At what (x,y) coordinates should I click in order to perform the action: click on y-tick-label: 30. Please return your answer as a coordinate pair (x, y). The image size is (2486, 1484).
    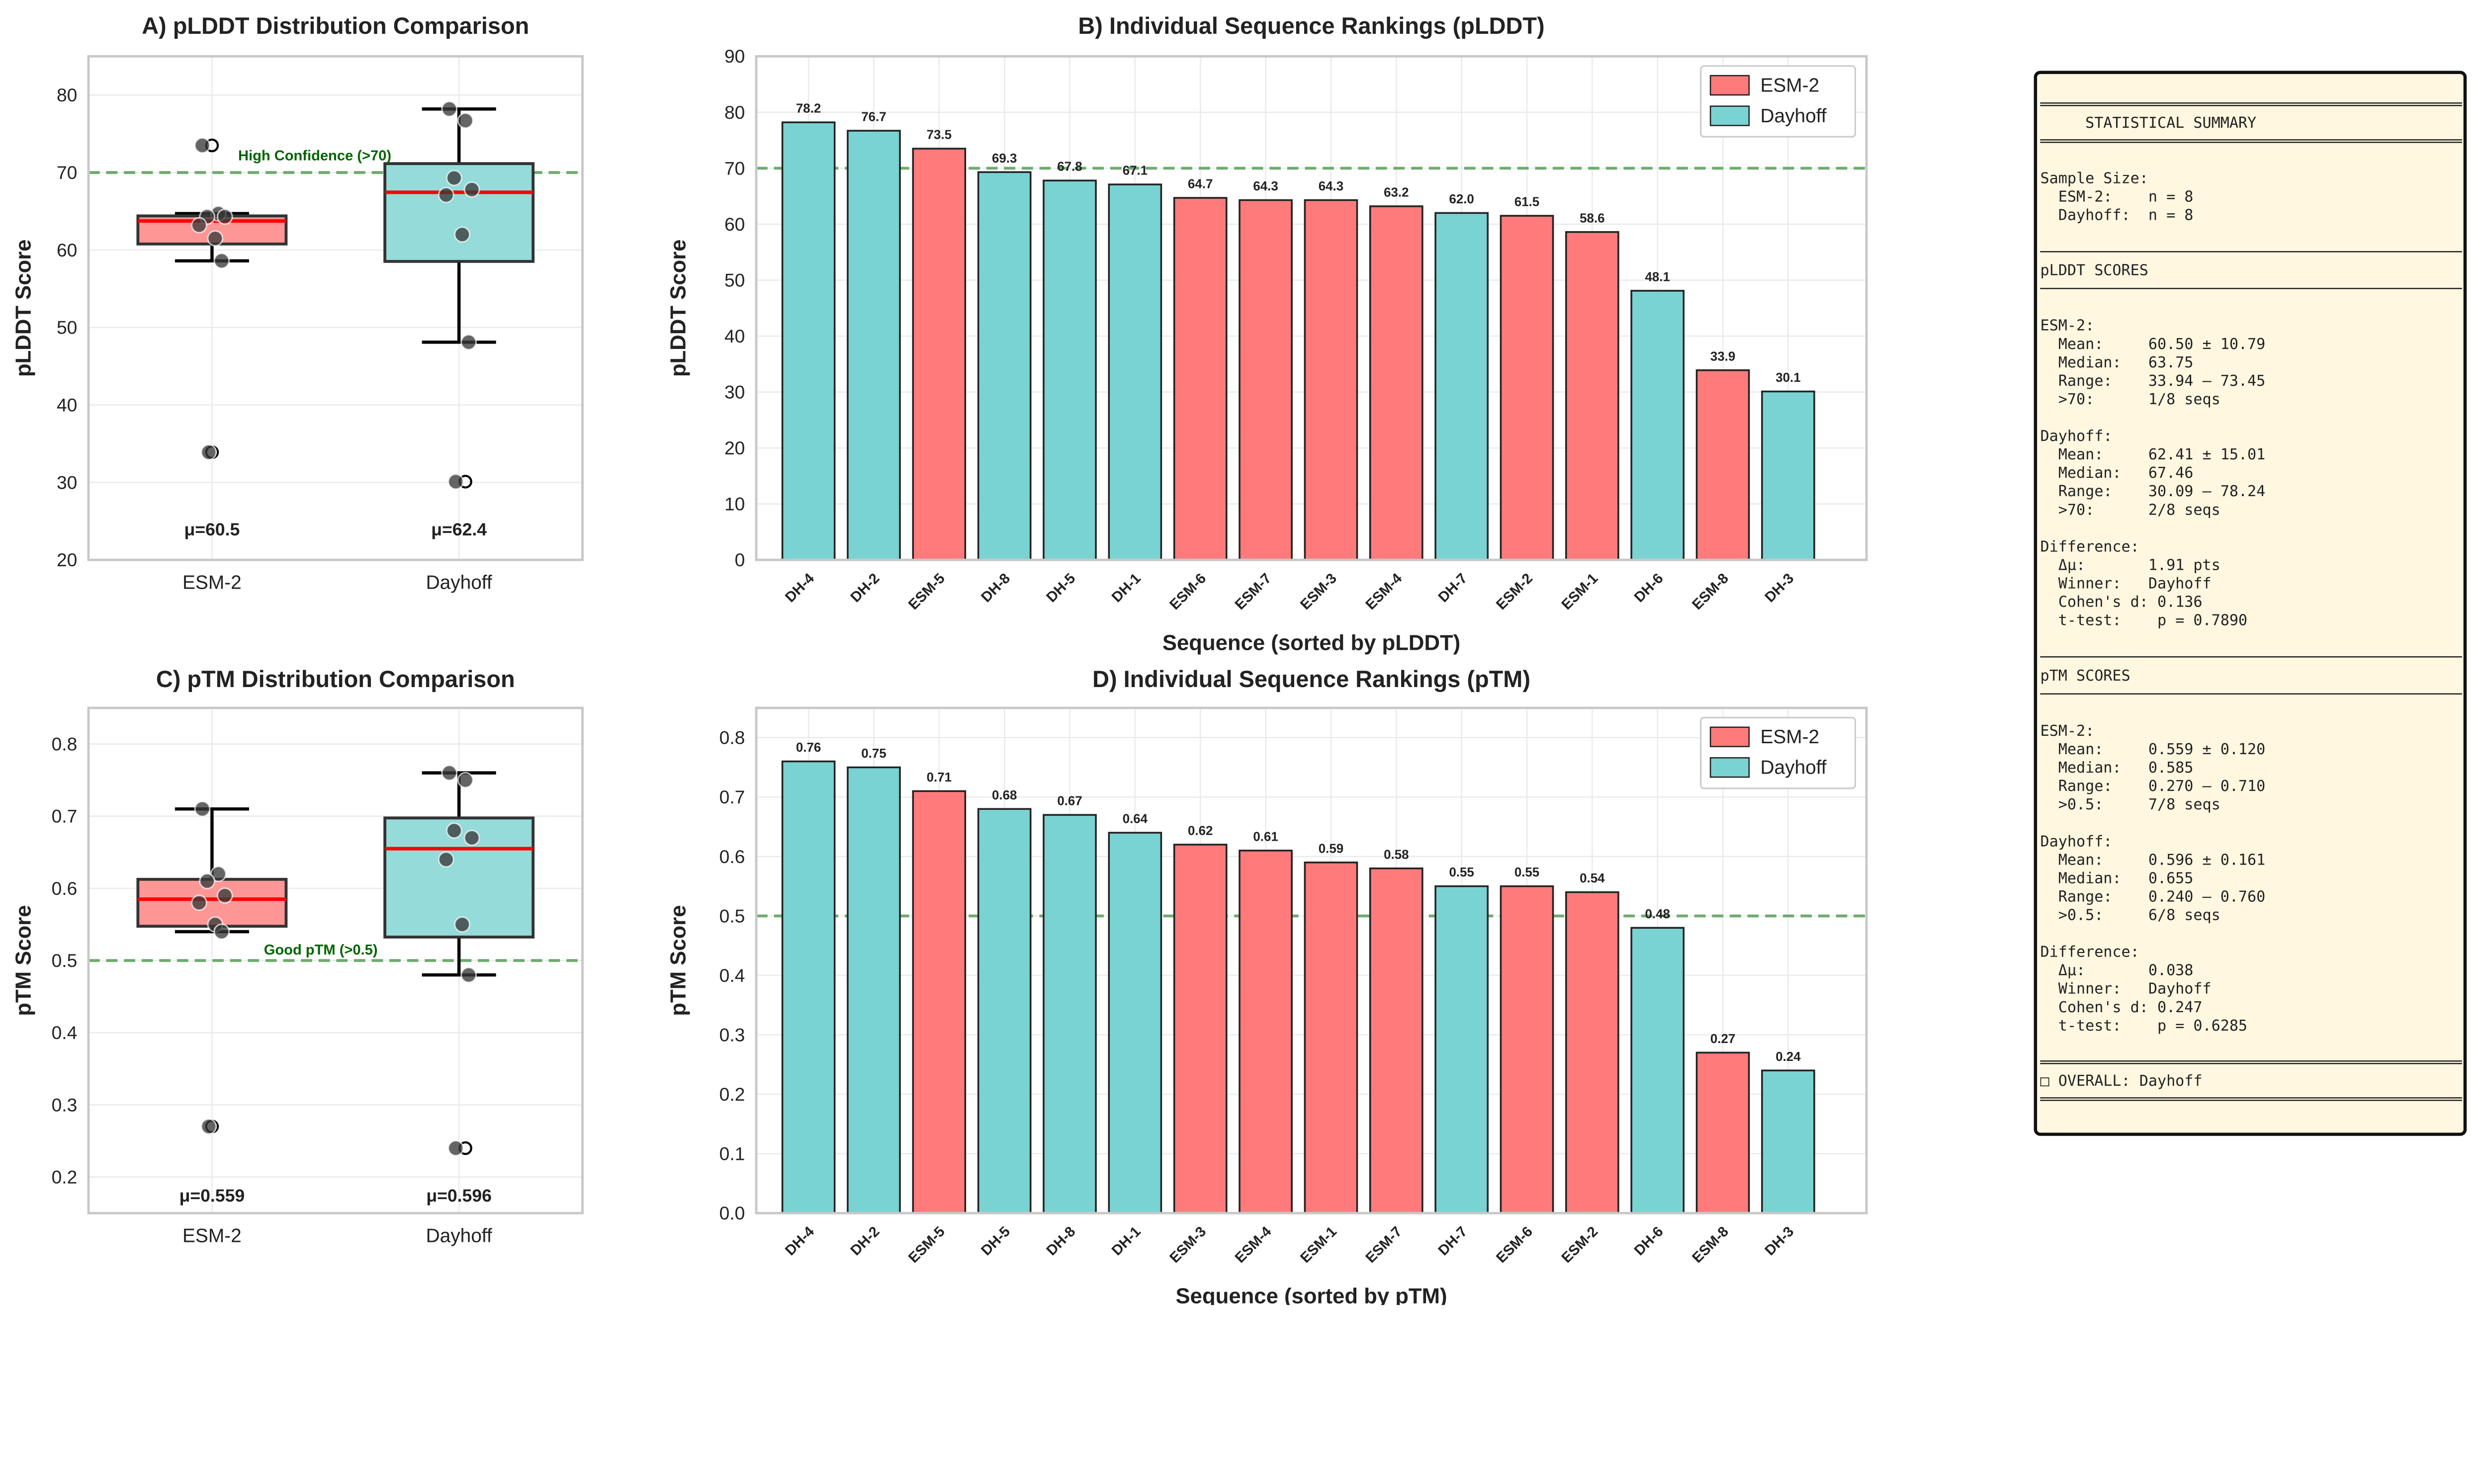
    Looking at the image, I should click on (67, 482).